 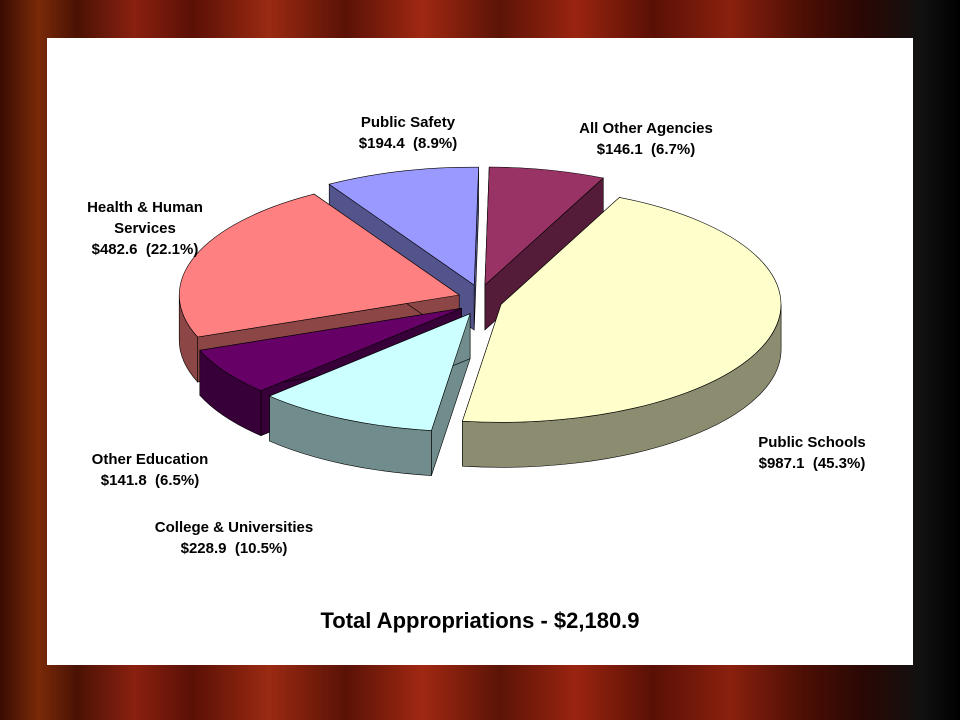 What do you see at coordinates (646, 139) in the screenshot?
I see `slice-label: All Other Agencies $146.1 (6.7%)` at bounding box center [646, 139].